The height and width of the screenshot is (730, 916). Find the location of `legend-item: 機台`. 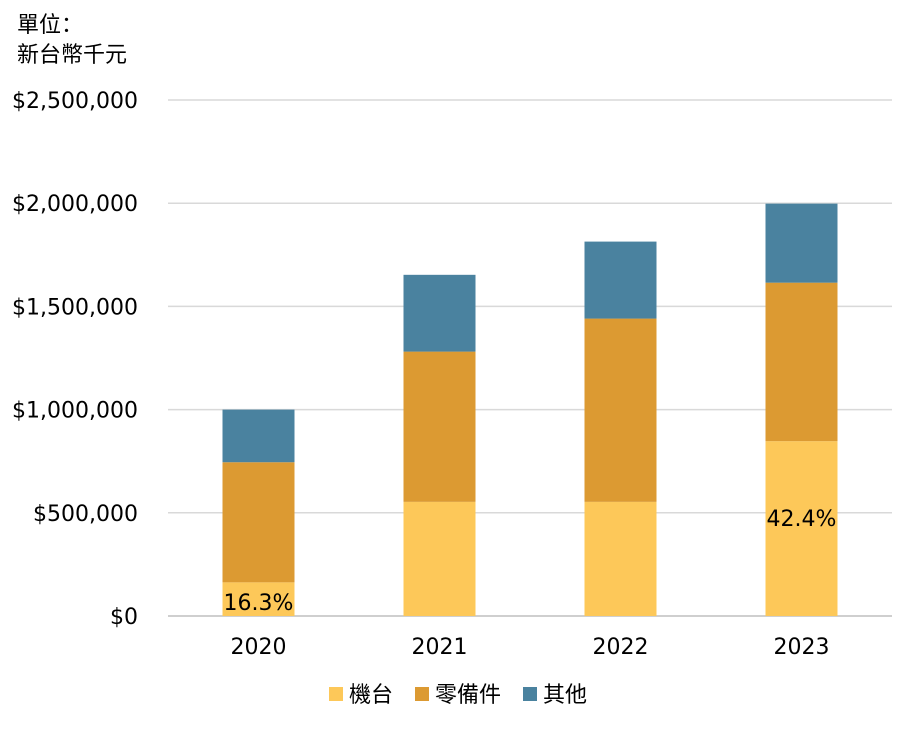

legend-item: 機台 is located at coordinates (361, 695).